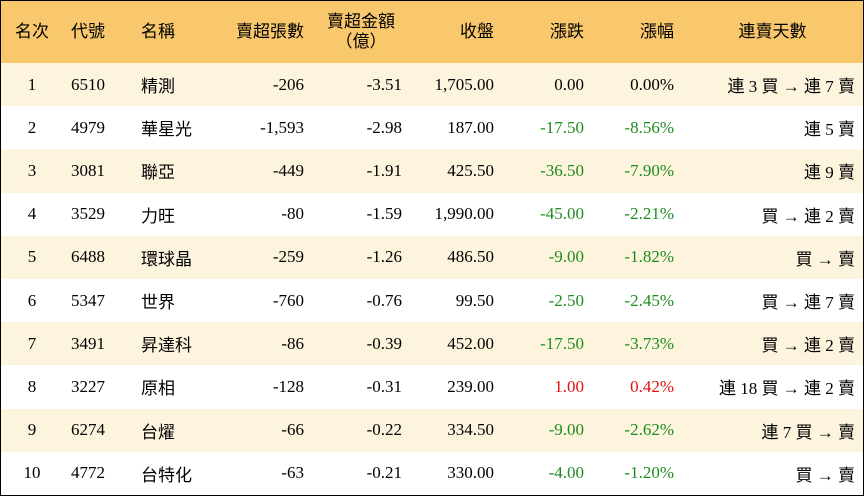 Image resolution: width=864 pixels, height=496 pixels. Describe the element at coordinates (566, 300) in the screenshot. I see `table-cell: -2.50` at that location.